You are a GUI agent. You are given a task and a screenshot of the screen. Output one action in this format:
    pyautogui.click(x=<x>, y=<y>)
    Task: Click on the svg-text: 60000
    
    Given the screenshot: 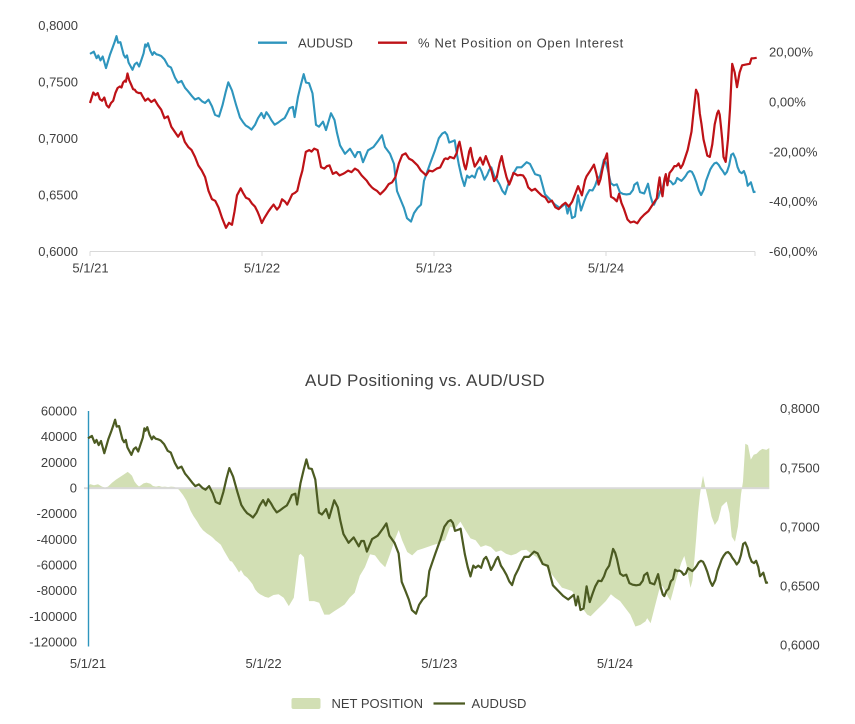 What is the action you would take?
    pyautogui.click(x=59, y=411)
    